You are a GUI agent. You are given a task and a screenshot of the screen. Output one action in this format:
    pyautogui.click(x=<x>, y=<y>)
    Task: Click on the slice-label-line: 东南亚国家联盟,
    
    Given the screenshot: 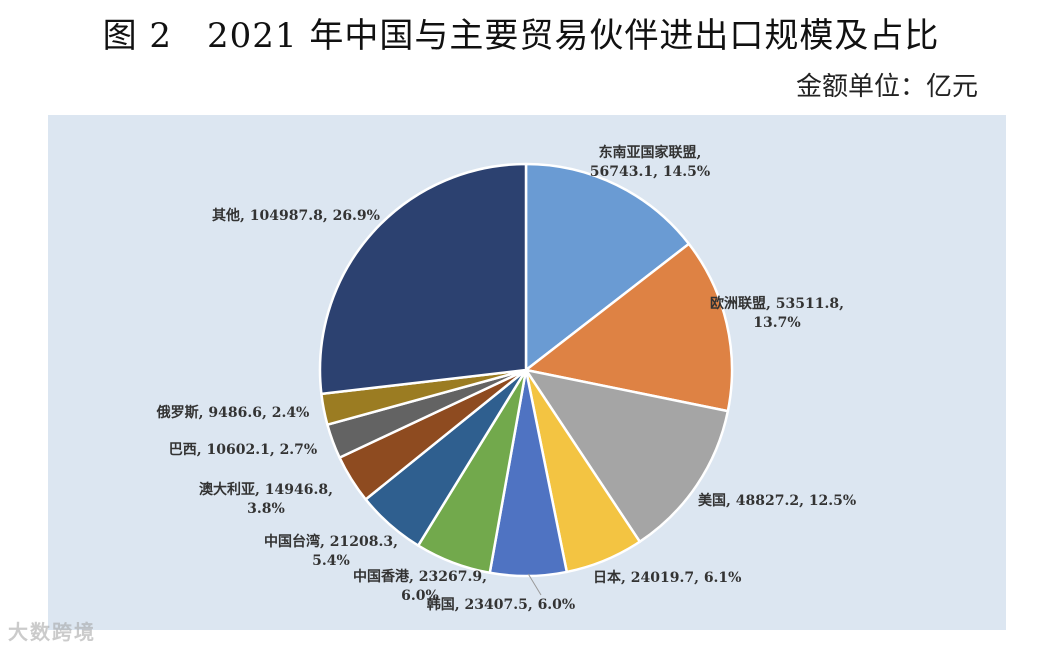 What is the action you would take?
    pyautogui.click(x=650, y=152)
    